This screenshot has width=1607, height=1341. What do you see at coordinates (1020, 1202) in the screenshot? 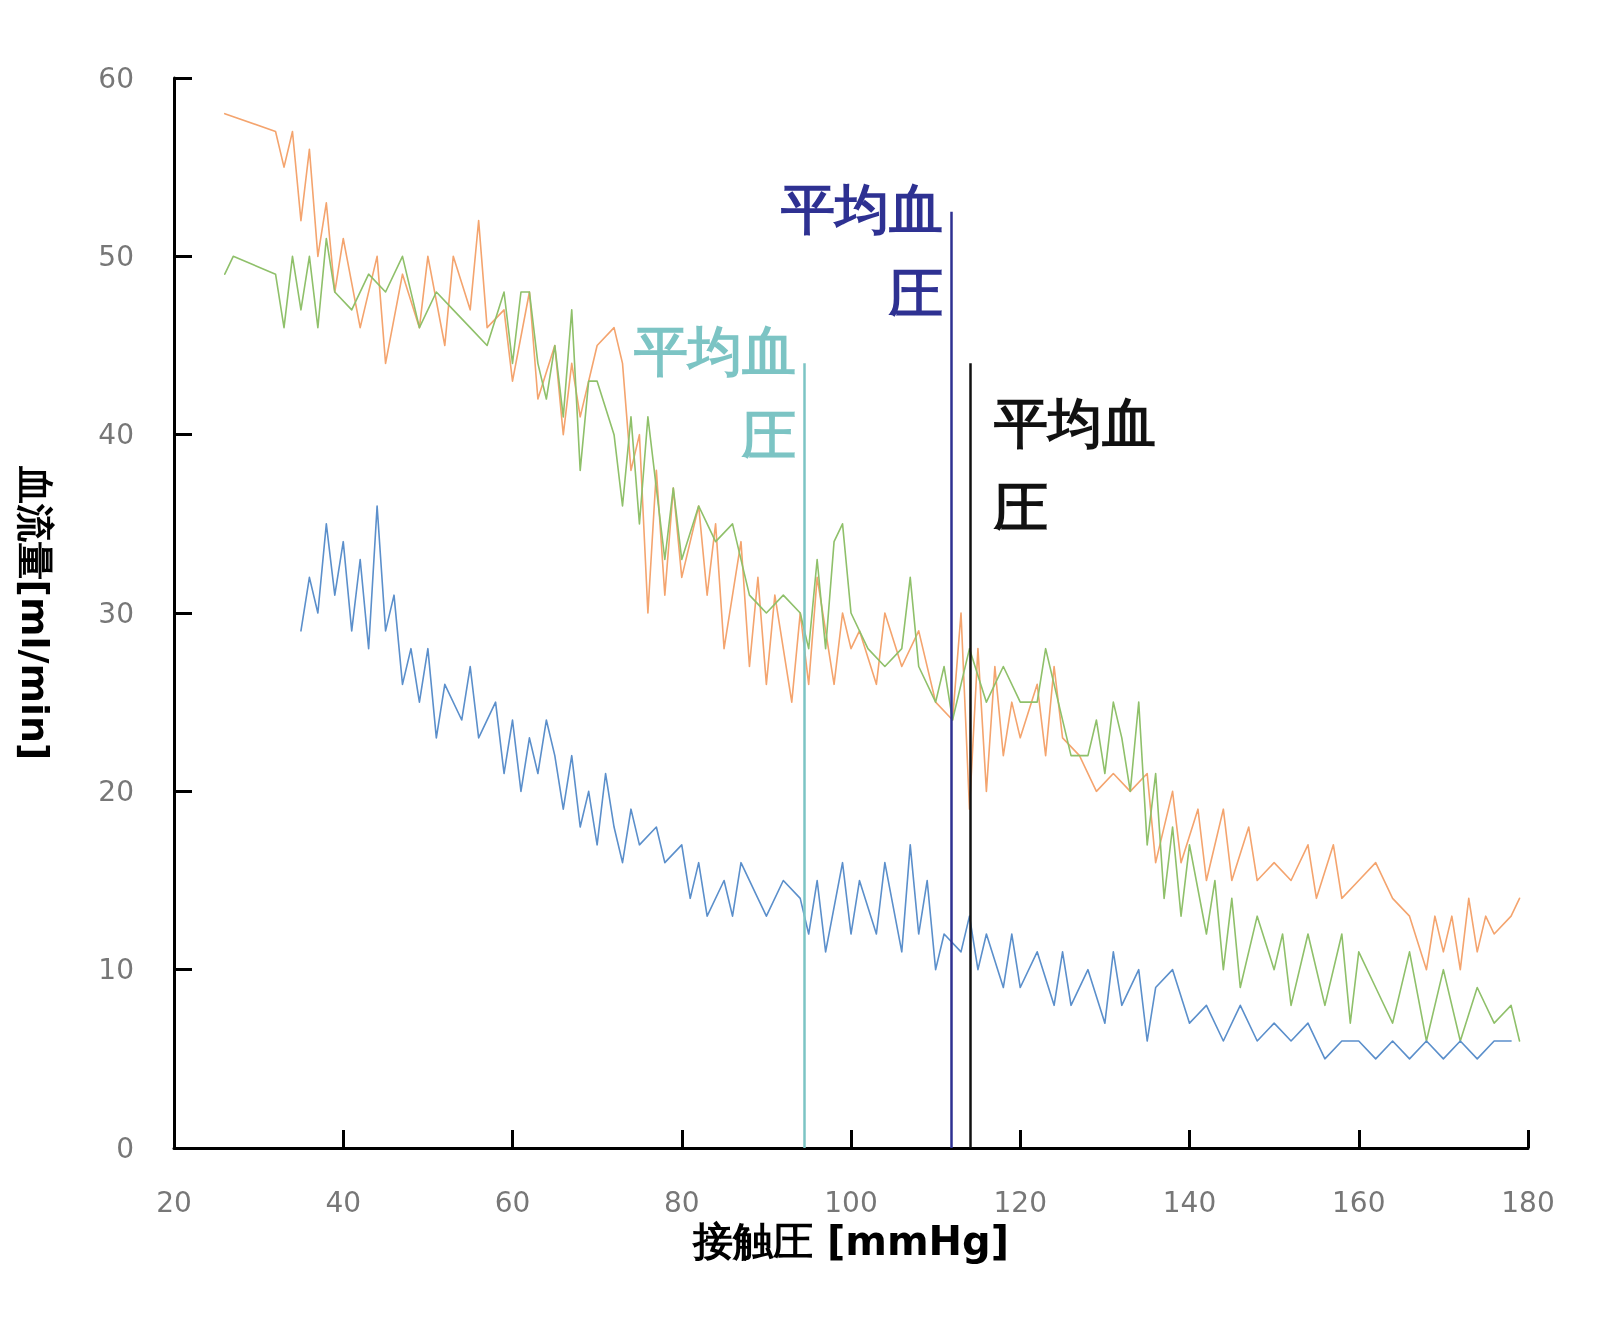
I see `x-tick-label: 120` at bounding box center [1020, 1202].